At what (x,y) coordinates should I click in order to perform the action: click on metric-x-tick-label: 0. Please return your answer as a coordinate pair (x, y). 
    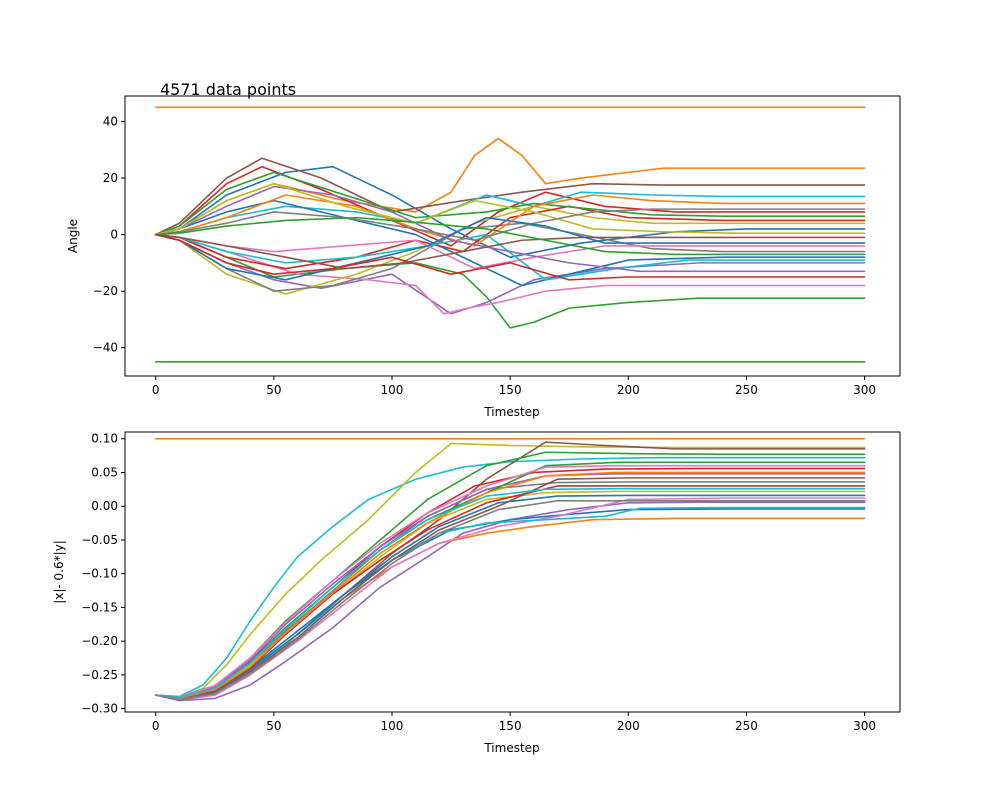
    Looking at the image, I should click on (156, 726).